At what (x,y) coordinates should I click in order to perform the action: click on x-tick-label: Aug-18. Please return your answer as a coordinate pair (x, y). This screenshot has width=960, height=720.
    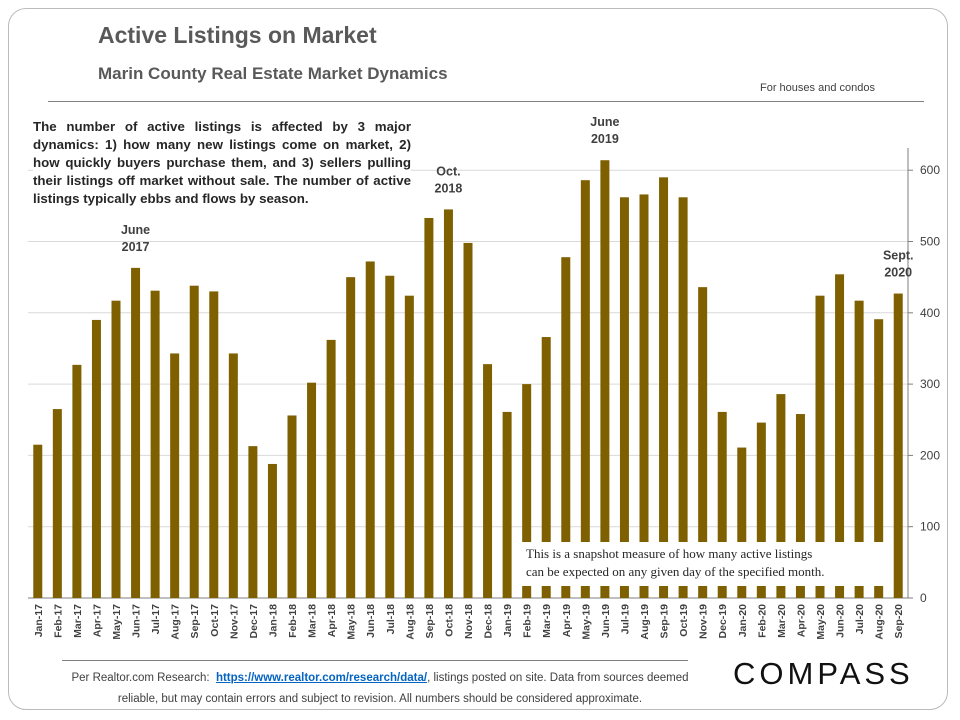
    Looking at the image, I should click on (410, 622).